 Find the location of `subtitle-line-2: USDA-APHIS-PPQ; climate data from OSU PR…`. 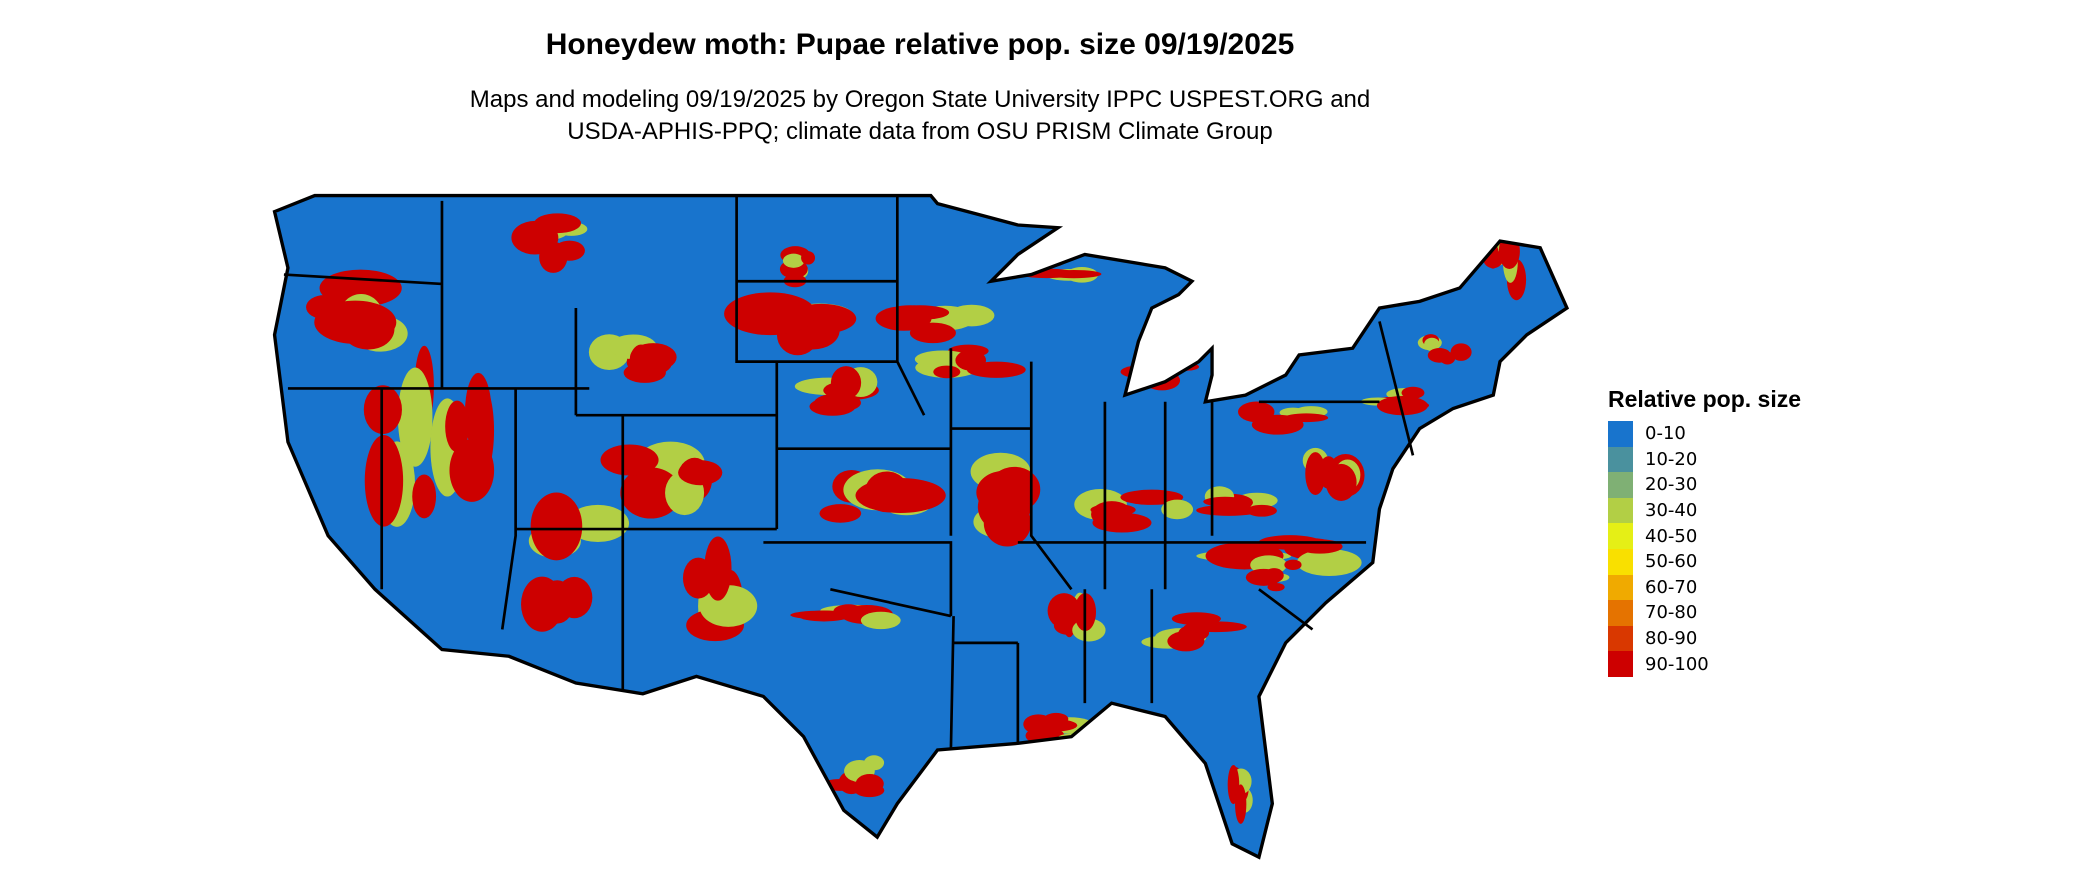

subtitle-line-2: USDA-APHIS-PPQ; climate data from OSU PR… is located at coordinates (920, 131).